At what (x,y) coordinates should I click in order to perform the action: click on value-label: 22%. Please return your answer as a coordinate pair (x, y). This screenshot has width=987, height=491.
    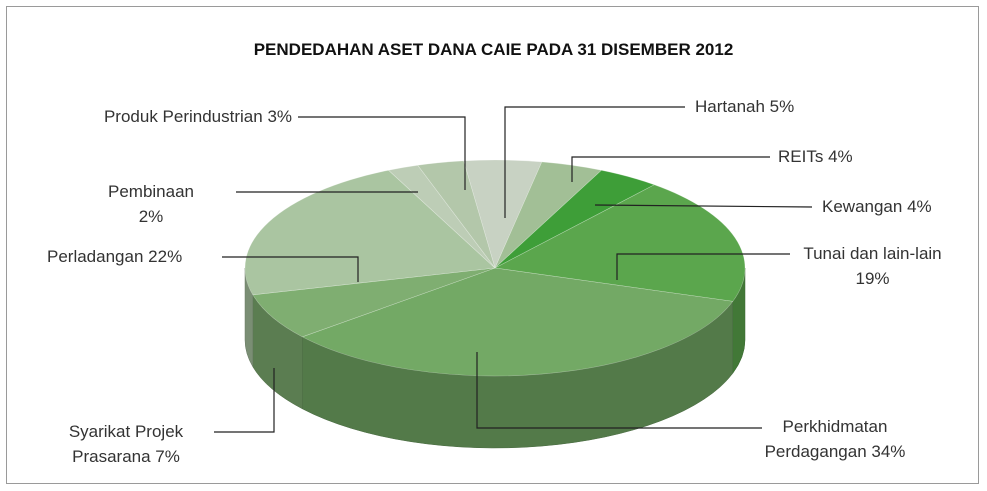
    Looking at the image, I should click on (165, 256).